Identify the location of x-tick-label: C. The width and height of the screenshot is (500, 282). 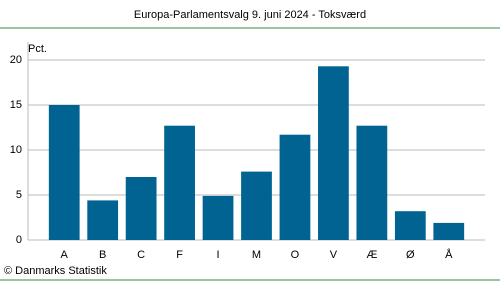
(141, 255).